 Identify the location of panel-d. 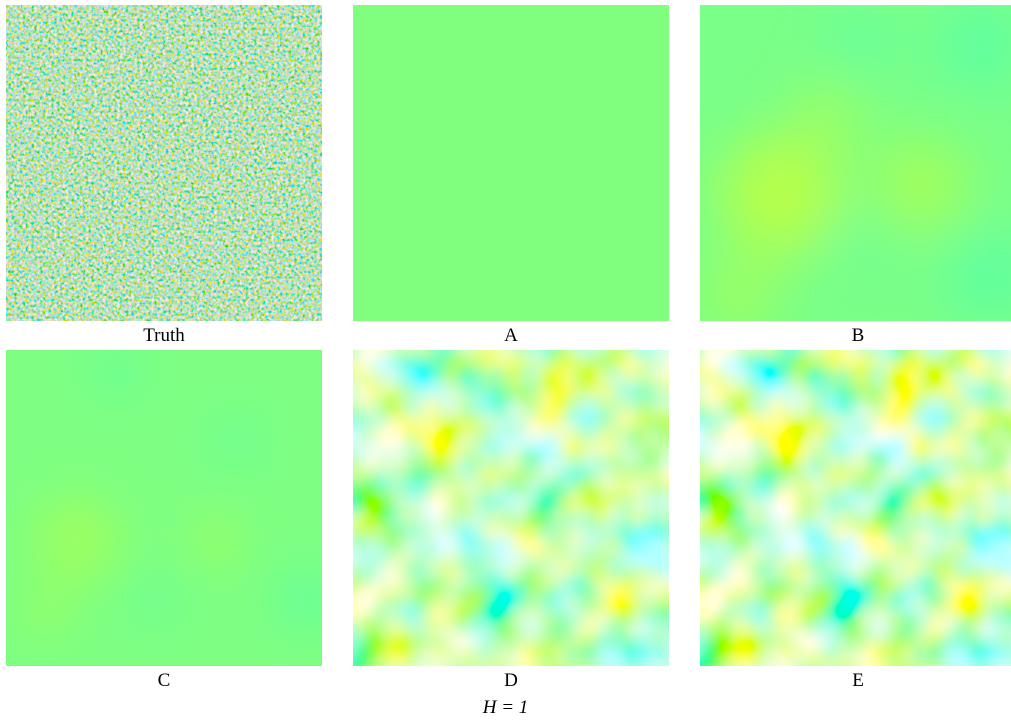
(511, 508).